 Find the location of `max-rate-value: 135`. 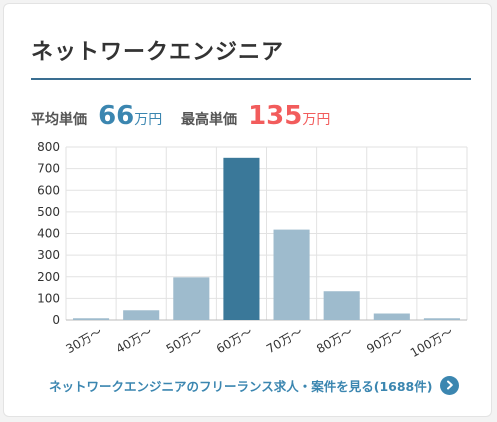

max-rate-value: 135 is located at coordinates (275, 116).